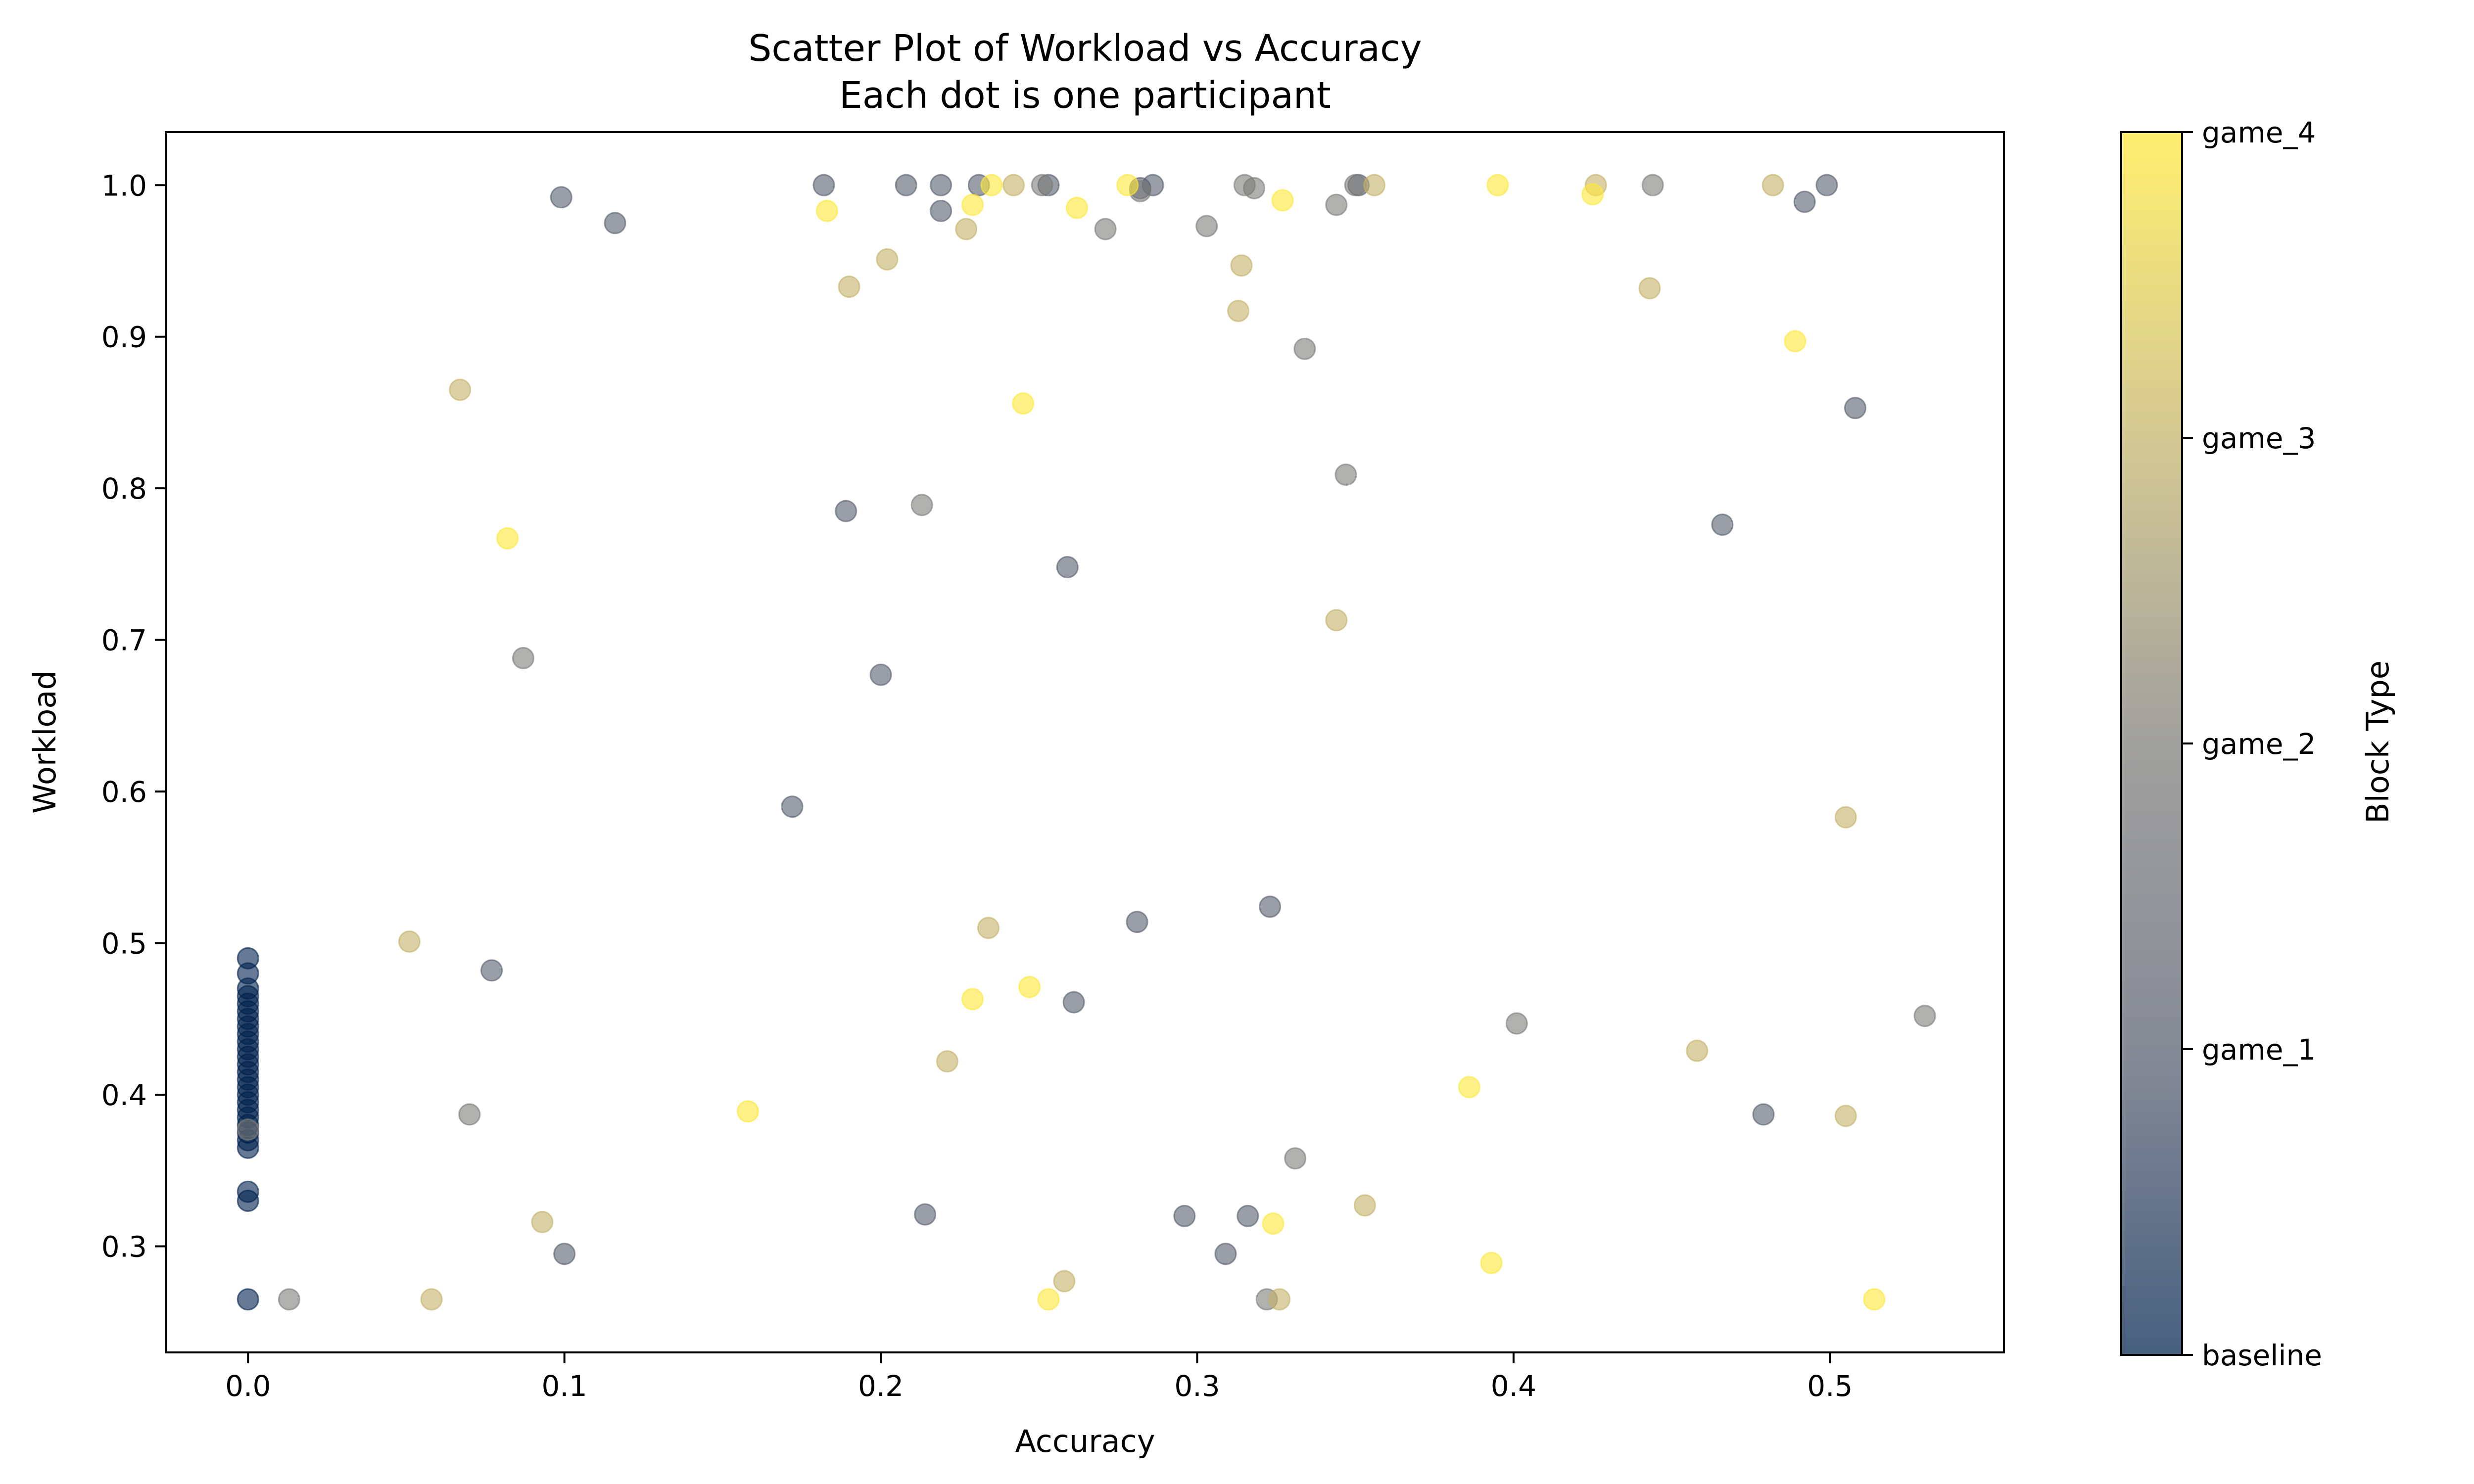 This screenshot has height=1484, width=2474. I want to click on y-tick-label-7: 1.0, so click(124, 185).